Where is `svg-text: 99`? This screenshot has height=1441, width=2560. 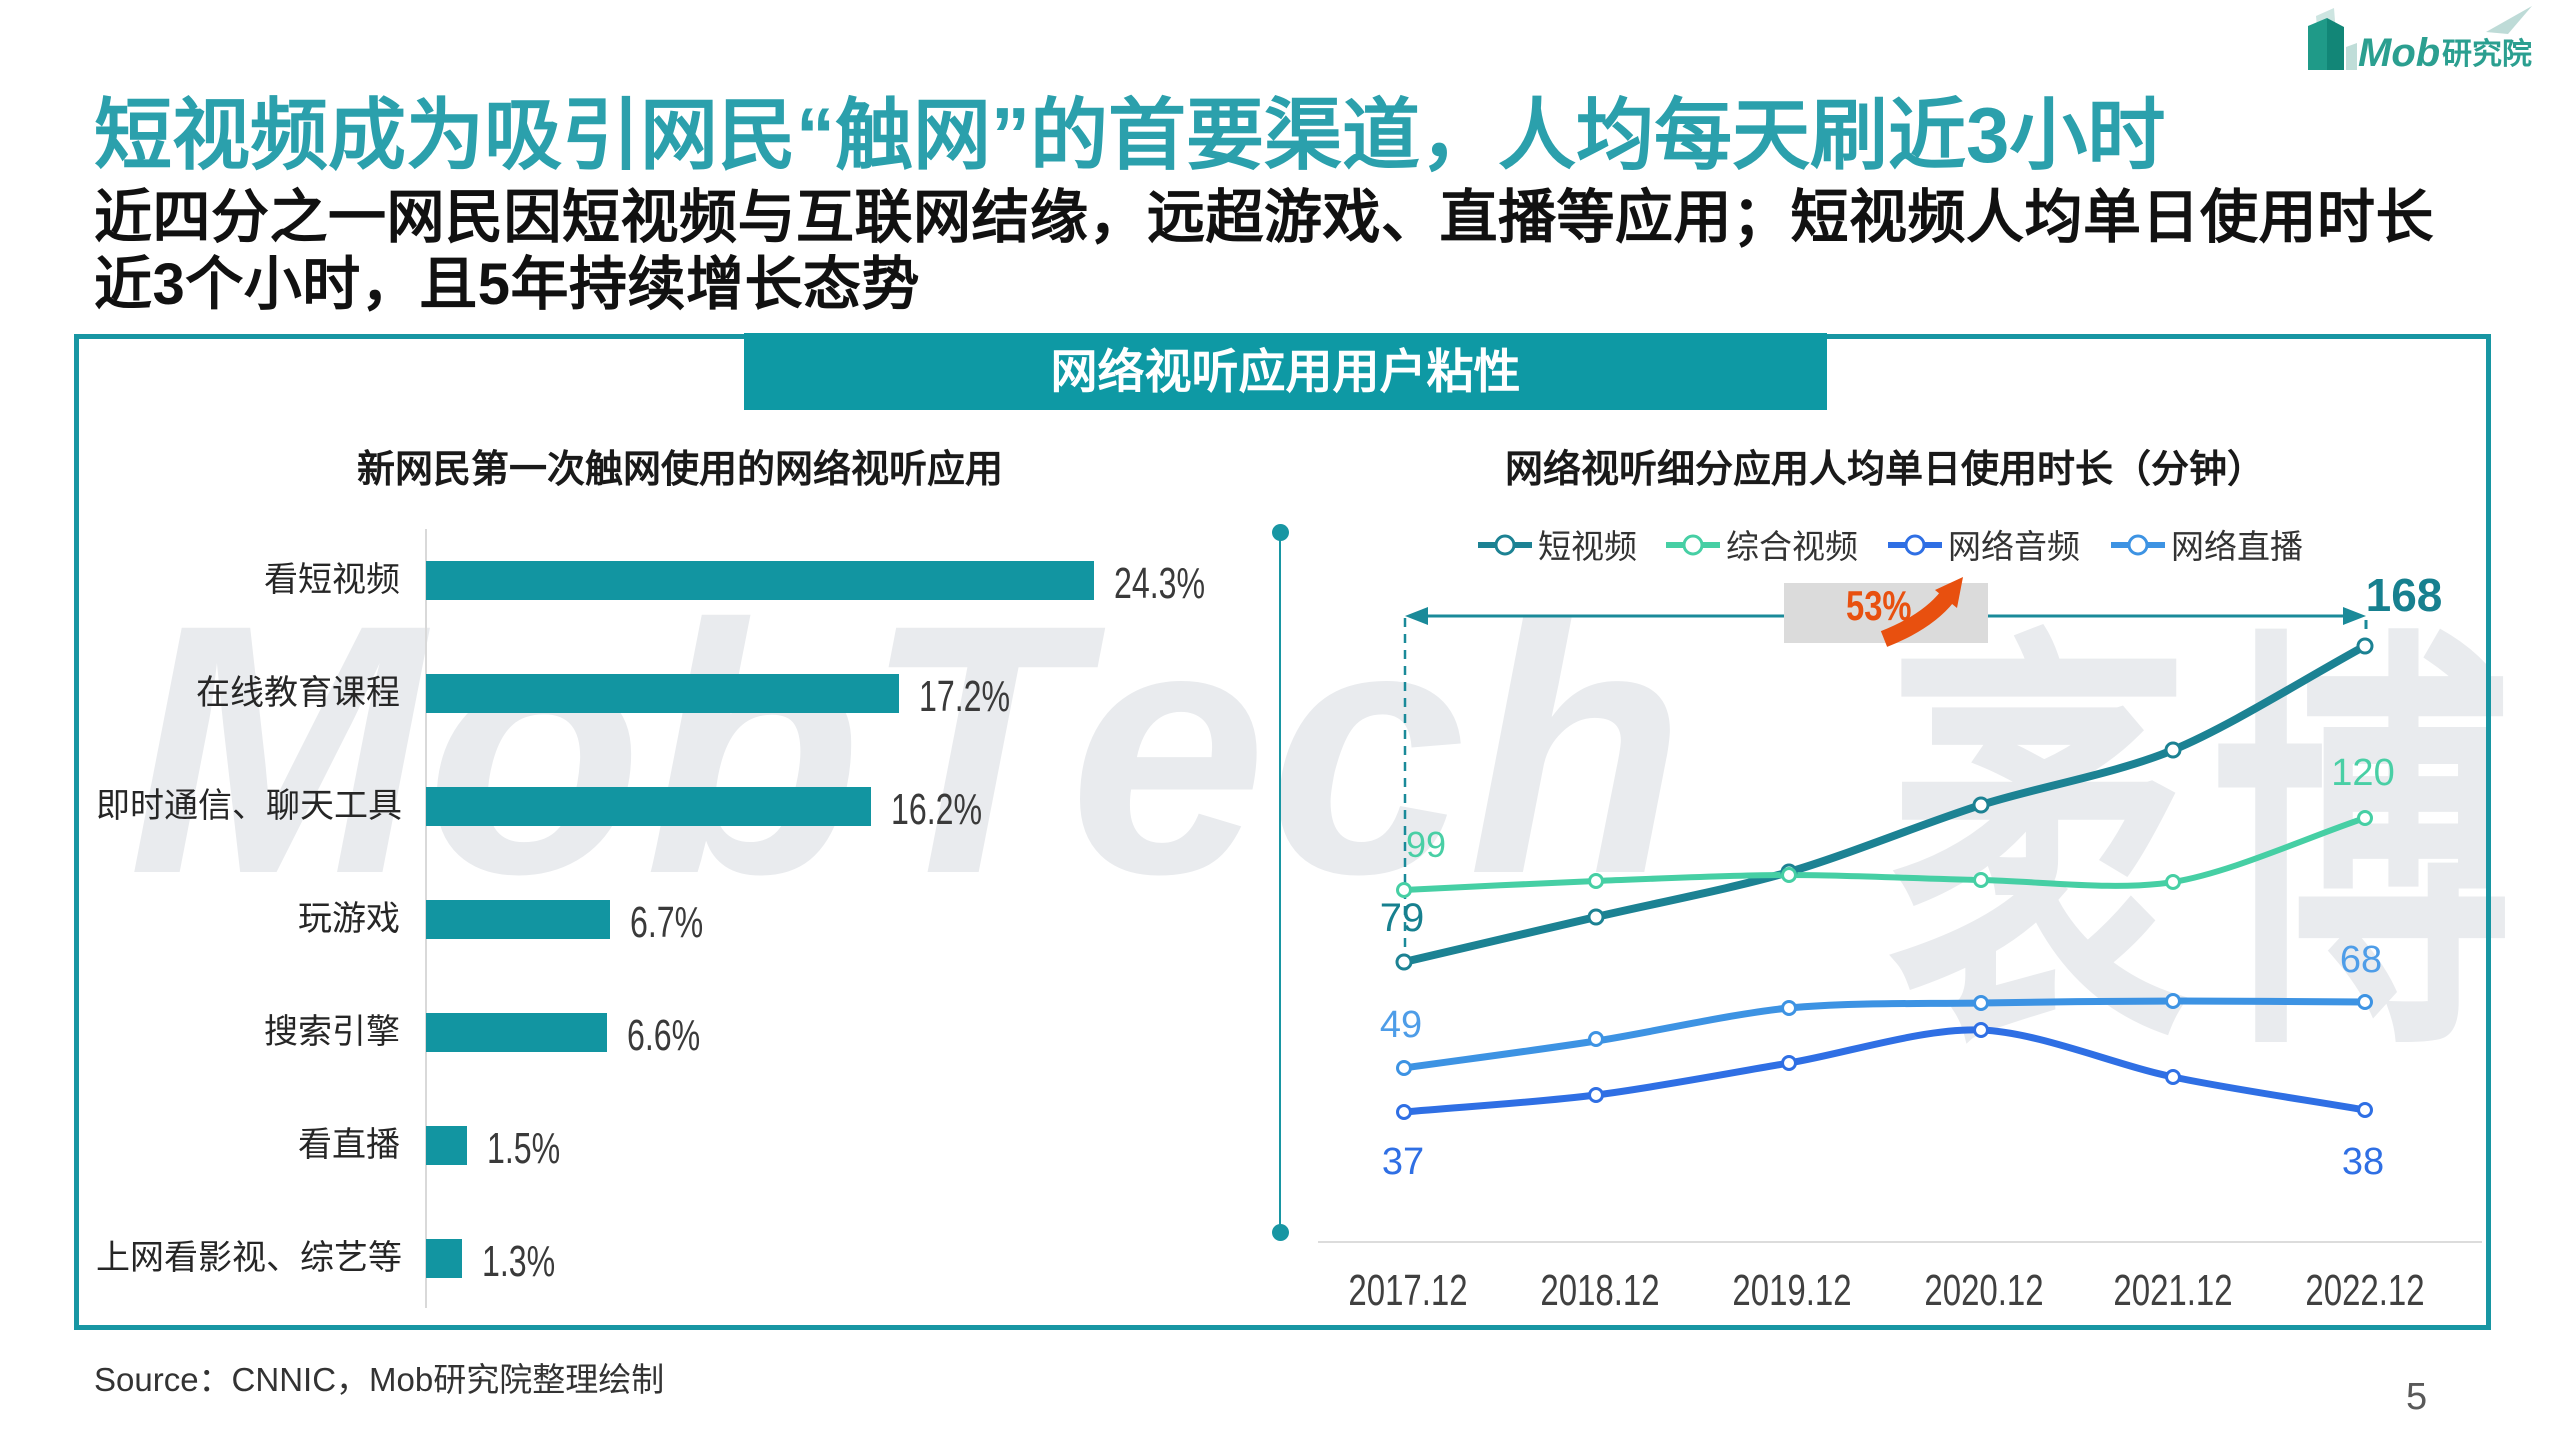
svg-text: 99 is located at coordinates (1426, 844).